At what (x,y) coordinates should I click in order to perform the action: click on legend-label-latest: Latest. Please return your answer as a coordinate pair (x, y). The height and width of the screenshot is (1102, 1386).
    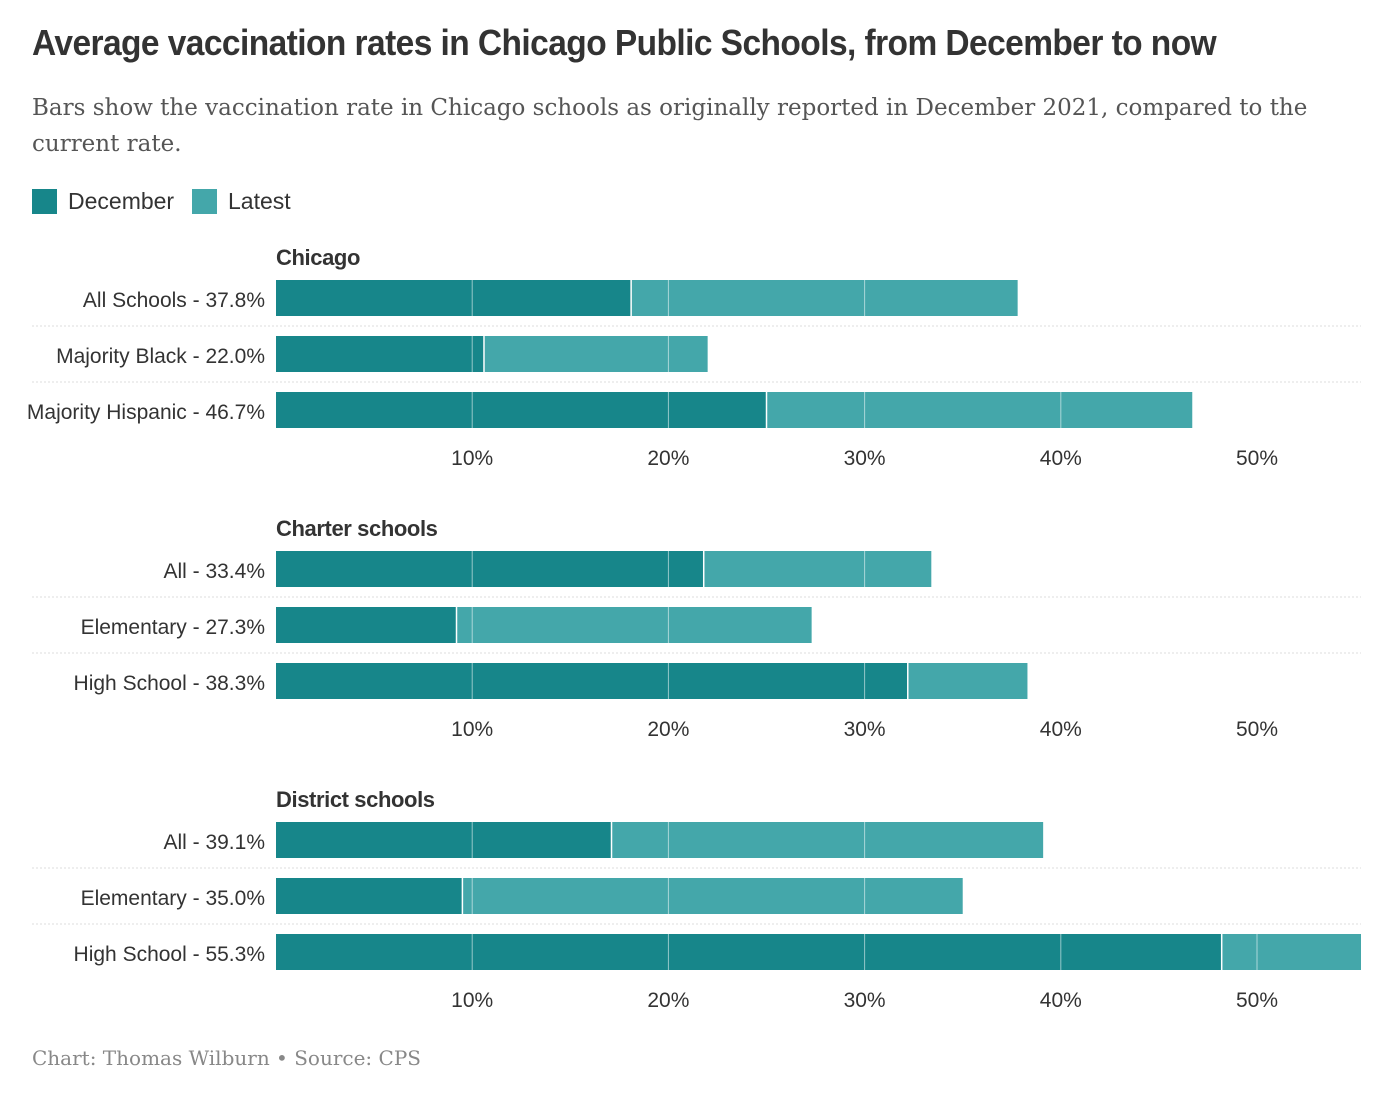
    Looking at the image, I should click on (259, 201).